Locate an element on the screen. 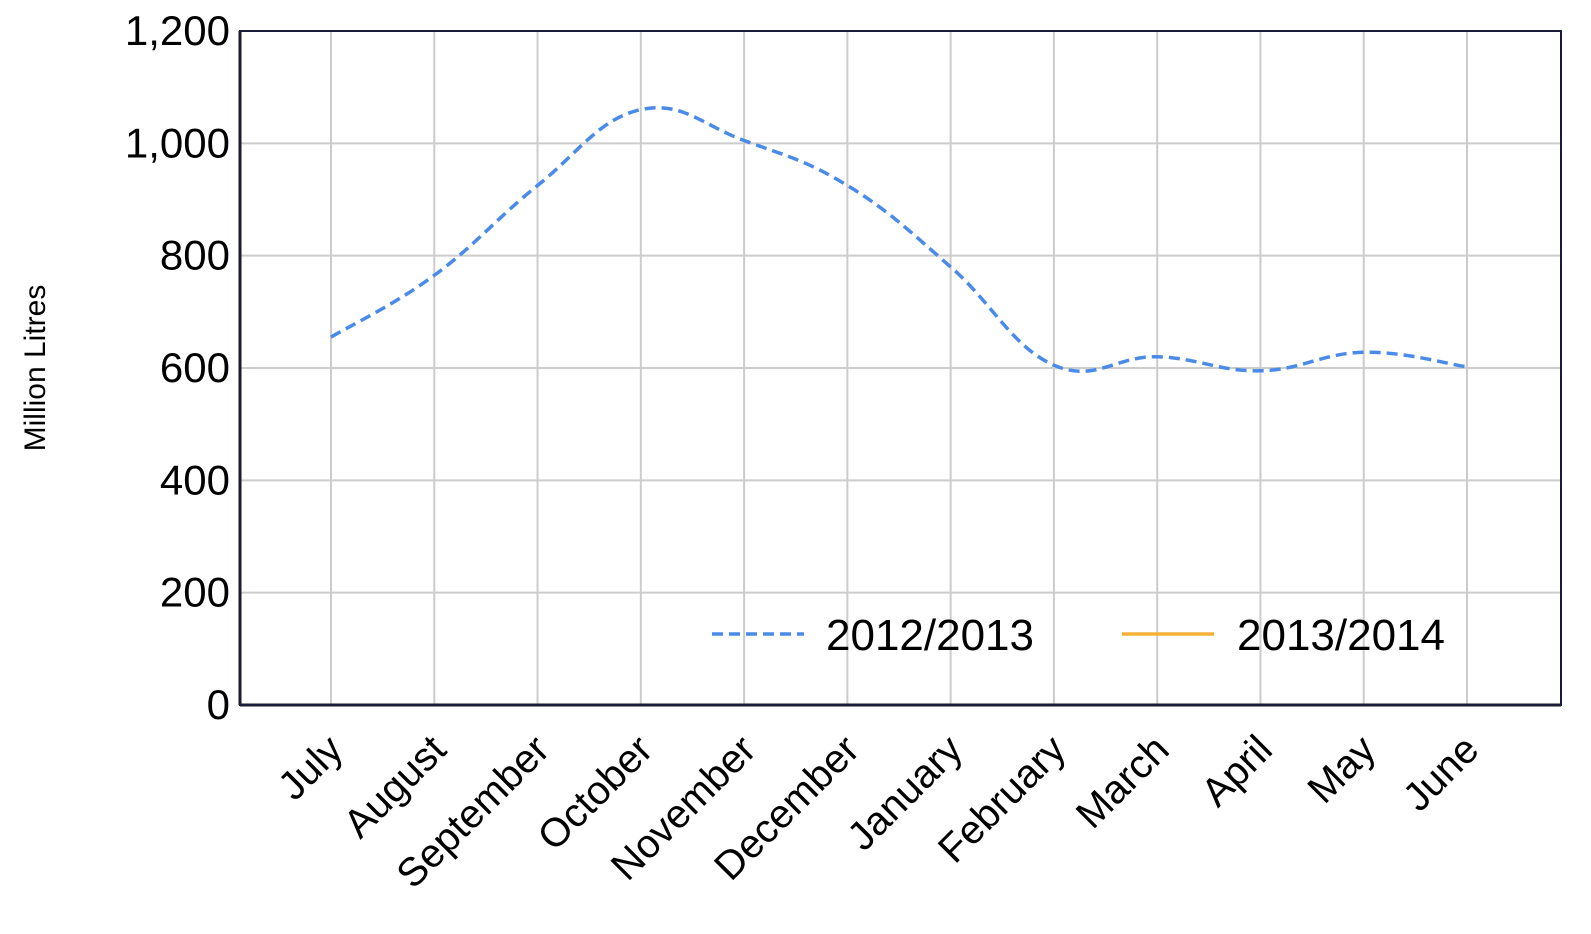  x-tick-label: June is located at coordinates (1441, 773).